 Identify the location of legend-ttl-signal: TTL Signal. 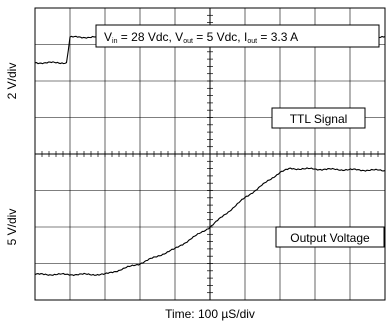
(318, 118).